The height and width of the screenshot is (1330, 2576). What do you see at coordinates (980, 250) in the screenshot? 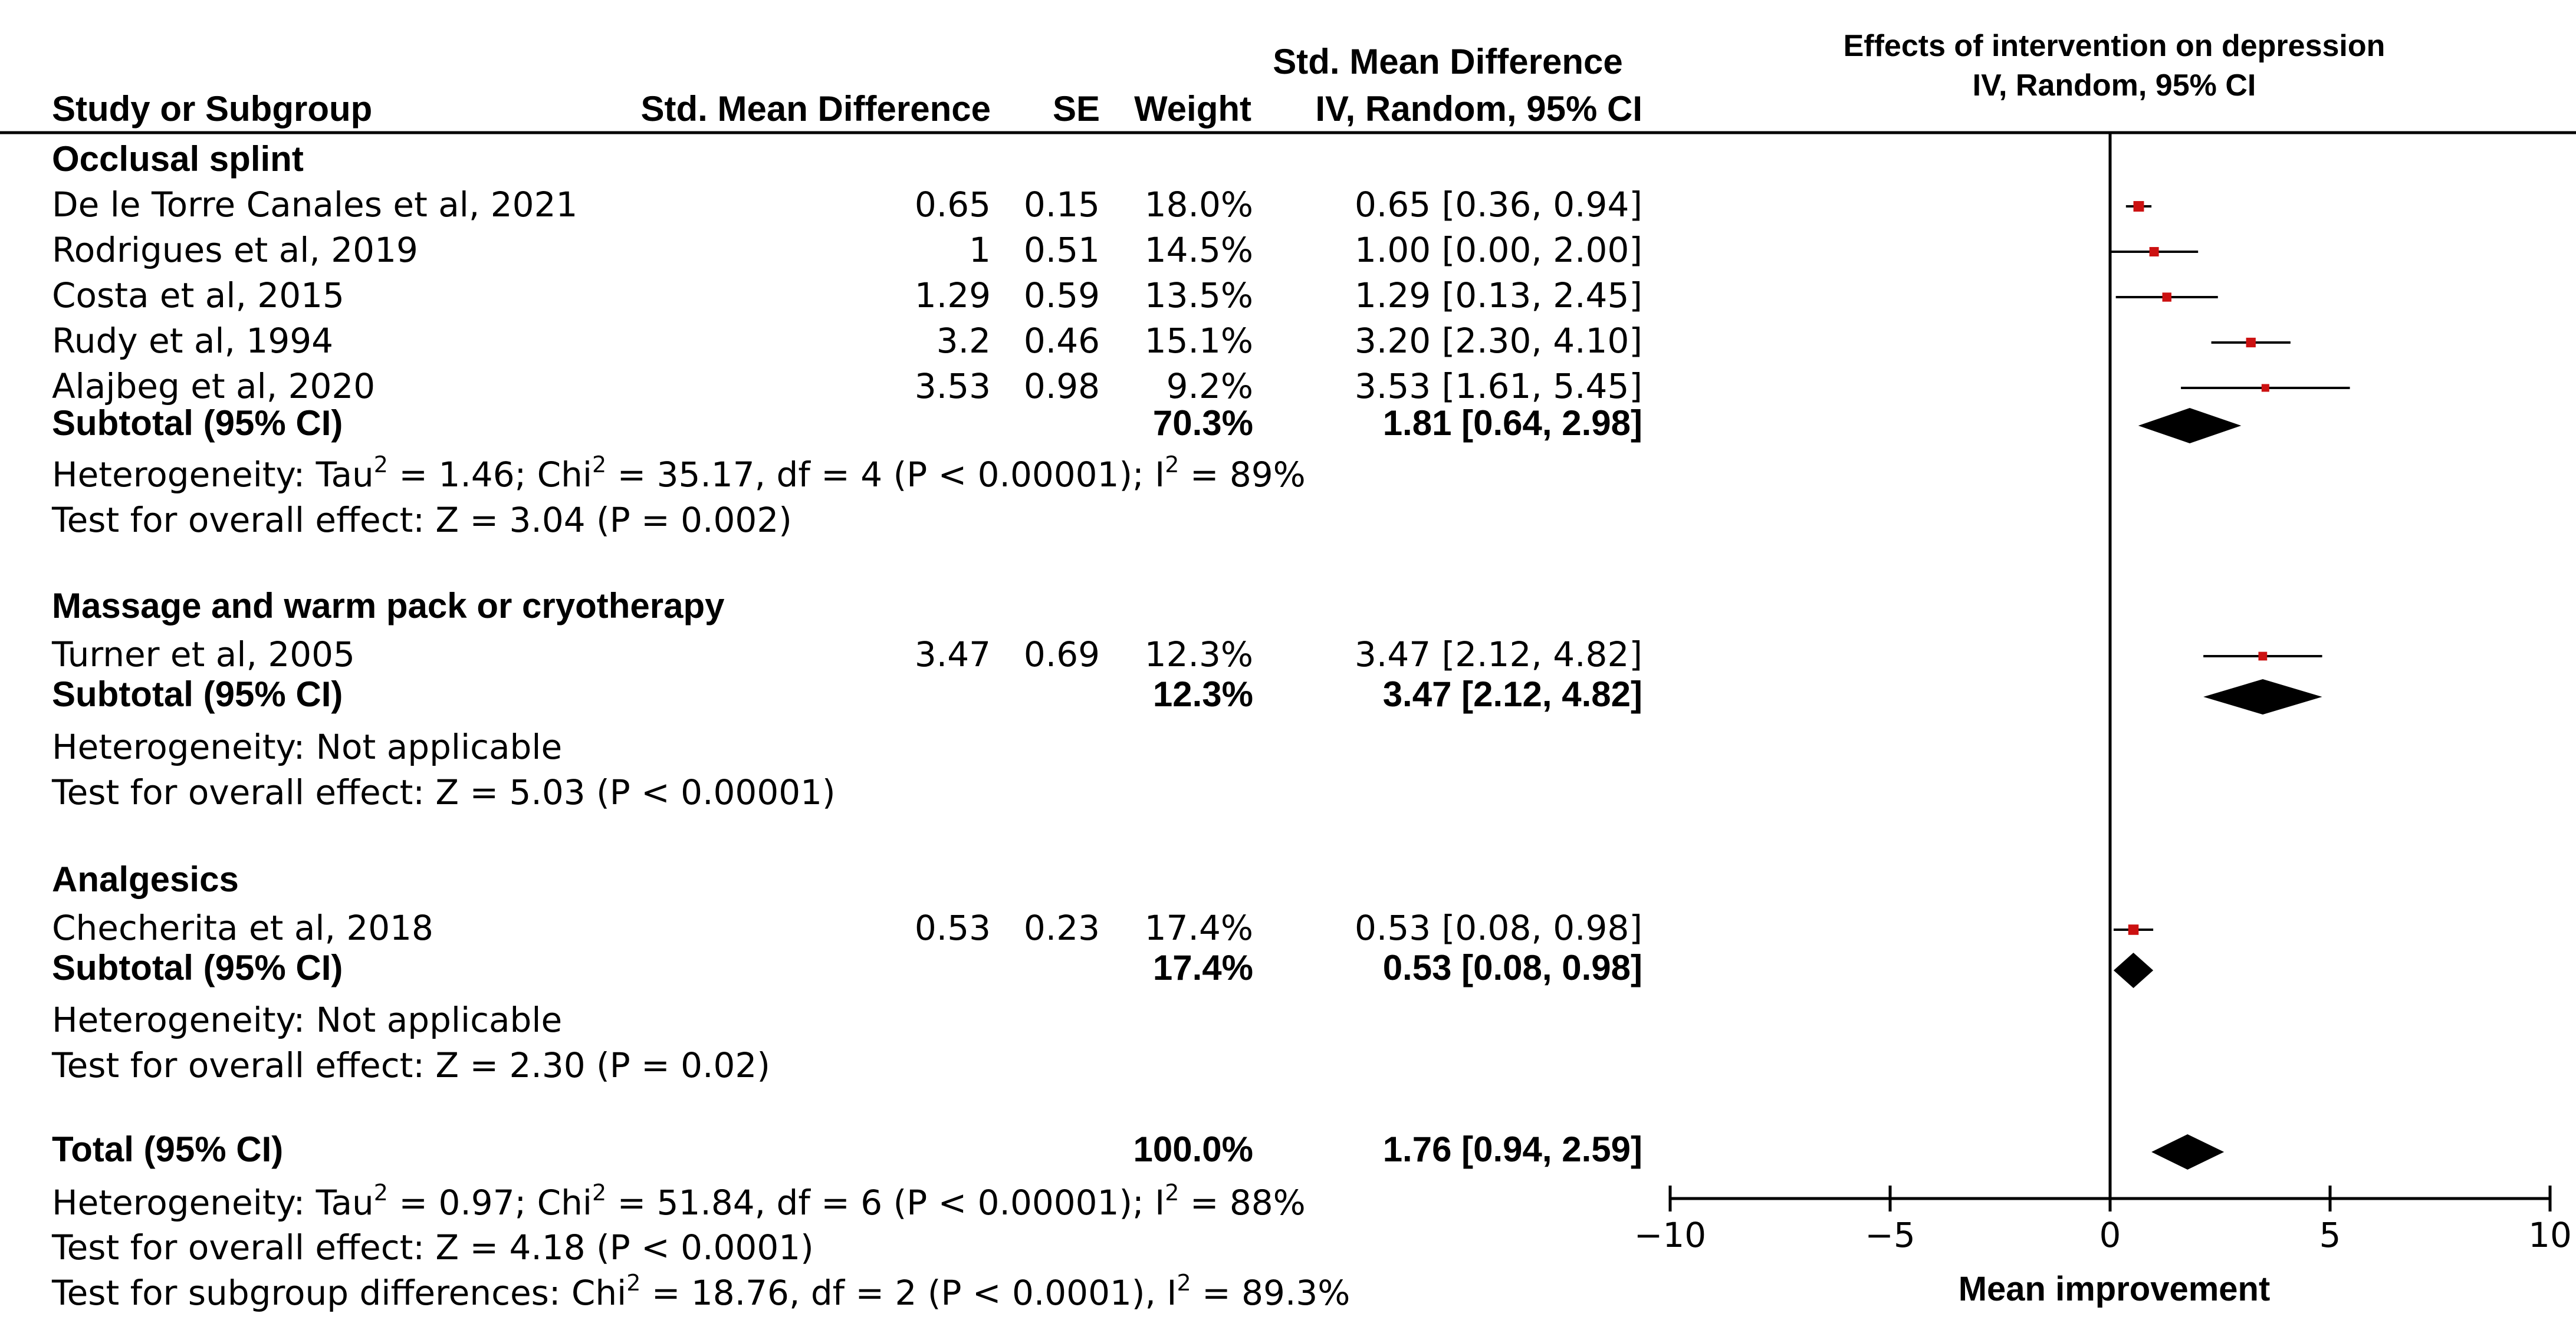
I see `study-smd: 1` at bounding box center [980, 250].